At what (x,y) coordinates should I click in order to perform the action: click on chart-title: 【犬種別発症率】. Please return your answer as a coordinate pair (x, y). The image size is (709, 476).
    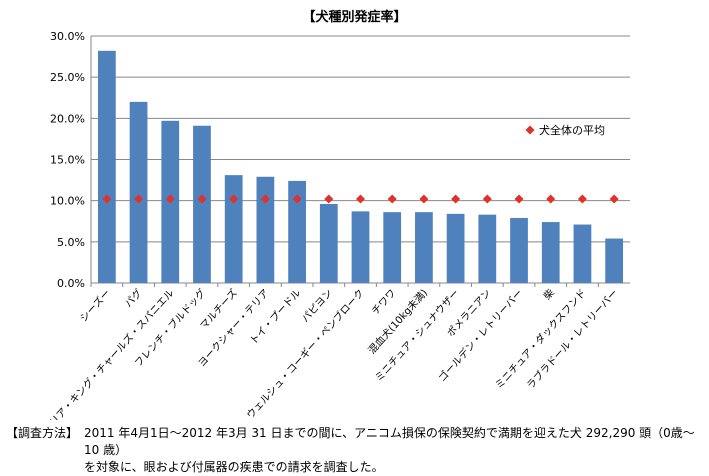
    Looking at the image, I should click on (354, 17).